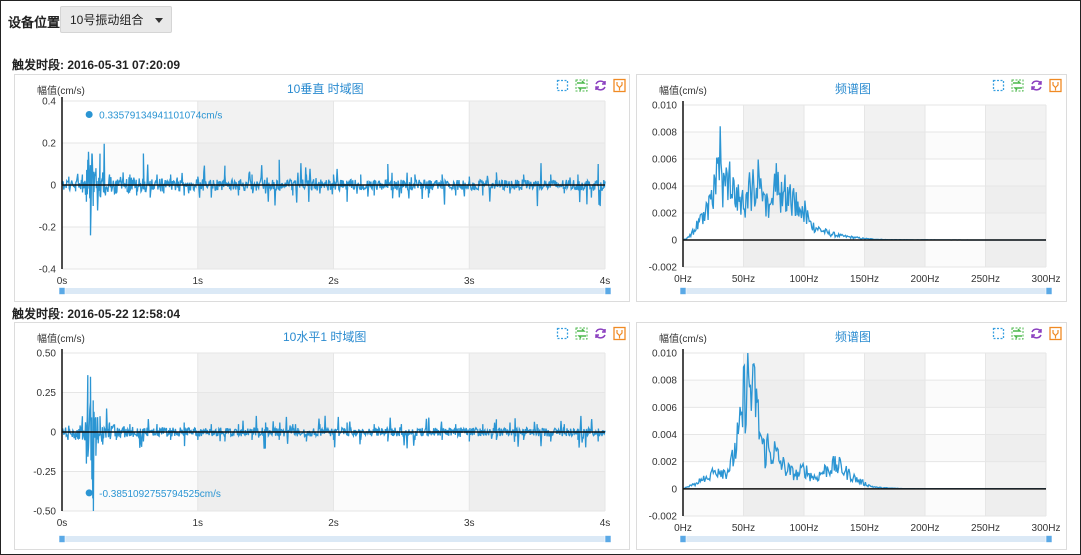 Image resolution: width=1081 pixels, height=555 pixels. I want to click on y-tick-label: -0.4, so click(48, 270).